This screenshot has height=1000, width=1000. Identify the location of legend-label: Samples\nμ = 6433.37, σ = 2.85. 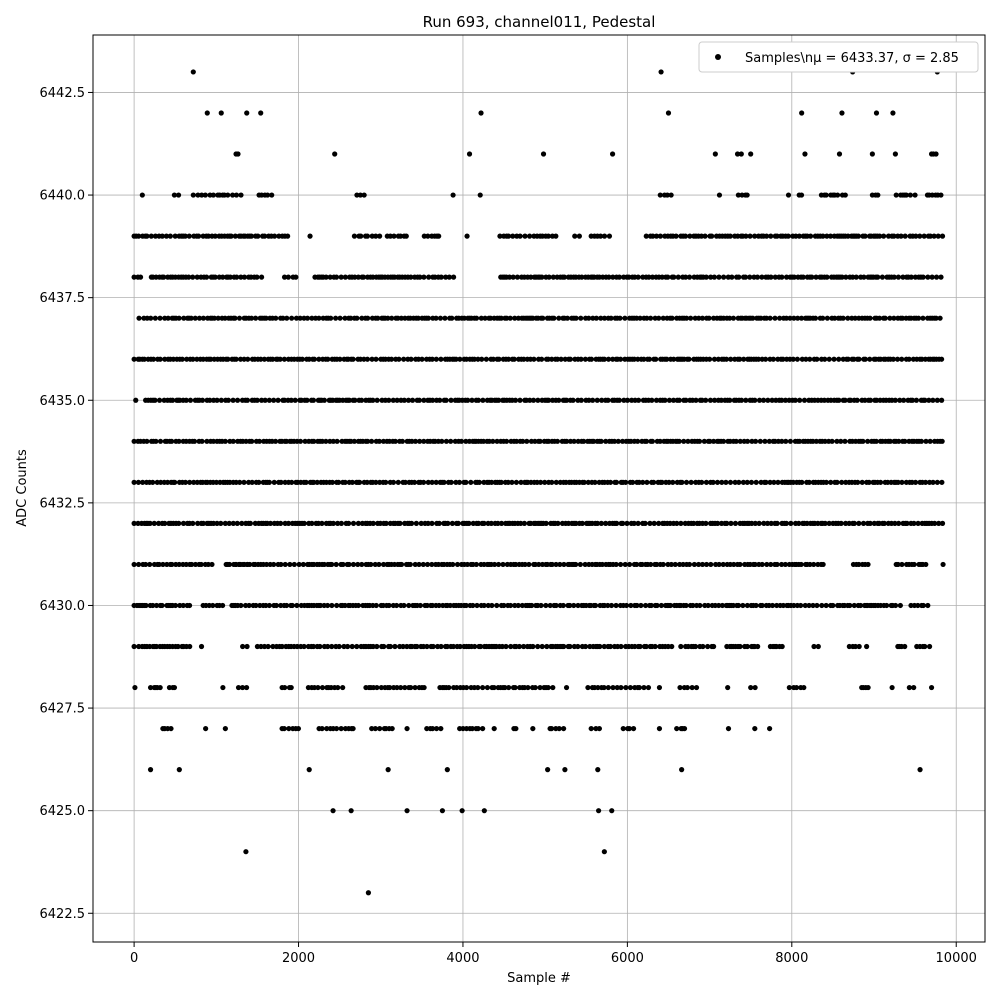
(852, 58).